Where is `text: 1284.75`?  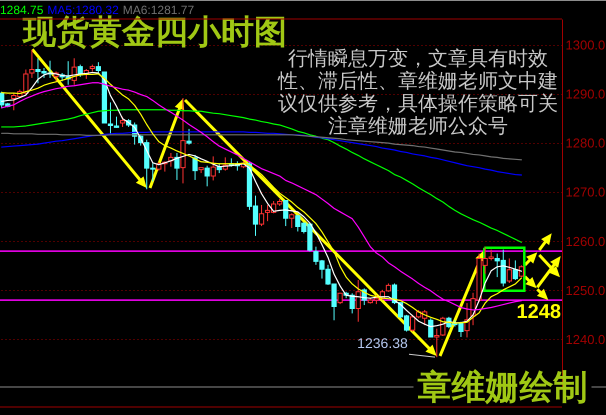
text: 1284.75 is located at coordinates (22, 10).